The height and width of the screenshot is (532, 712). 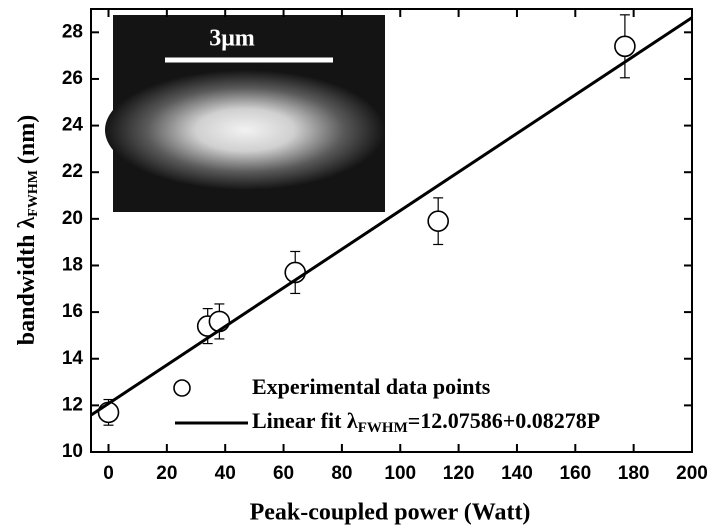 What do you see at coordinates (504, 420) in the screenshot?
I see `label-part: =12.07586+0.08278P` at bounding box center [504, 420].